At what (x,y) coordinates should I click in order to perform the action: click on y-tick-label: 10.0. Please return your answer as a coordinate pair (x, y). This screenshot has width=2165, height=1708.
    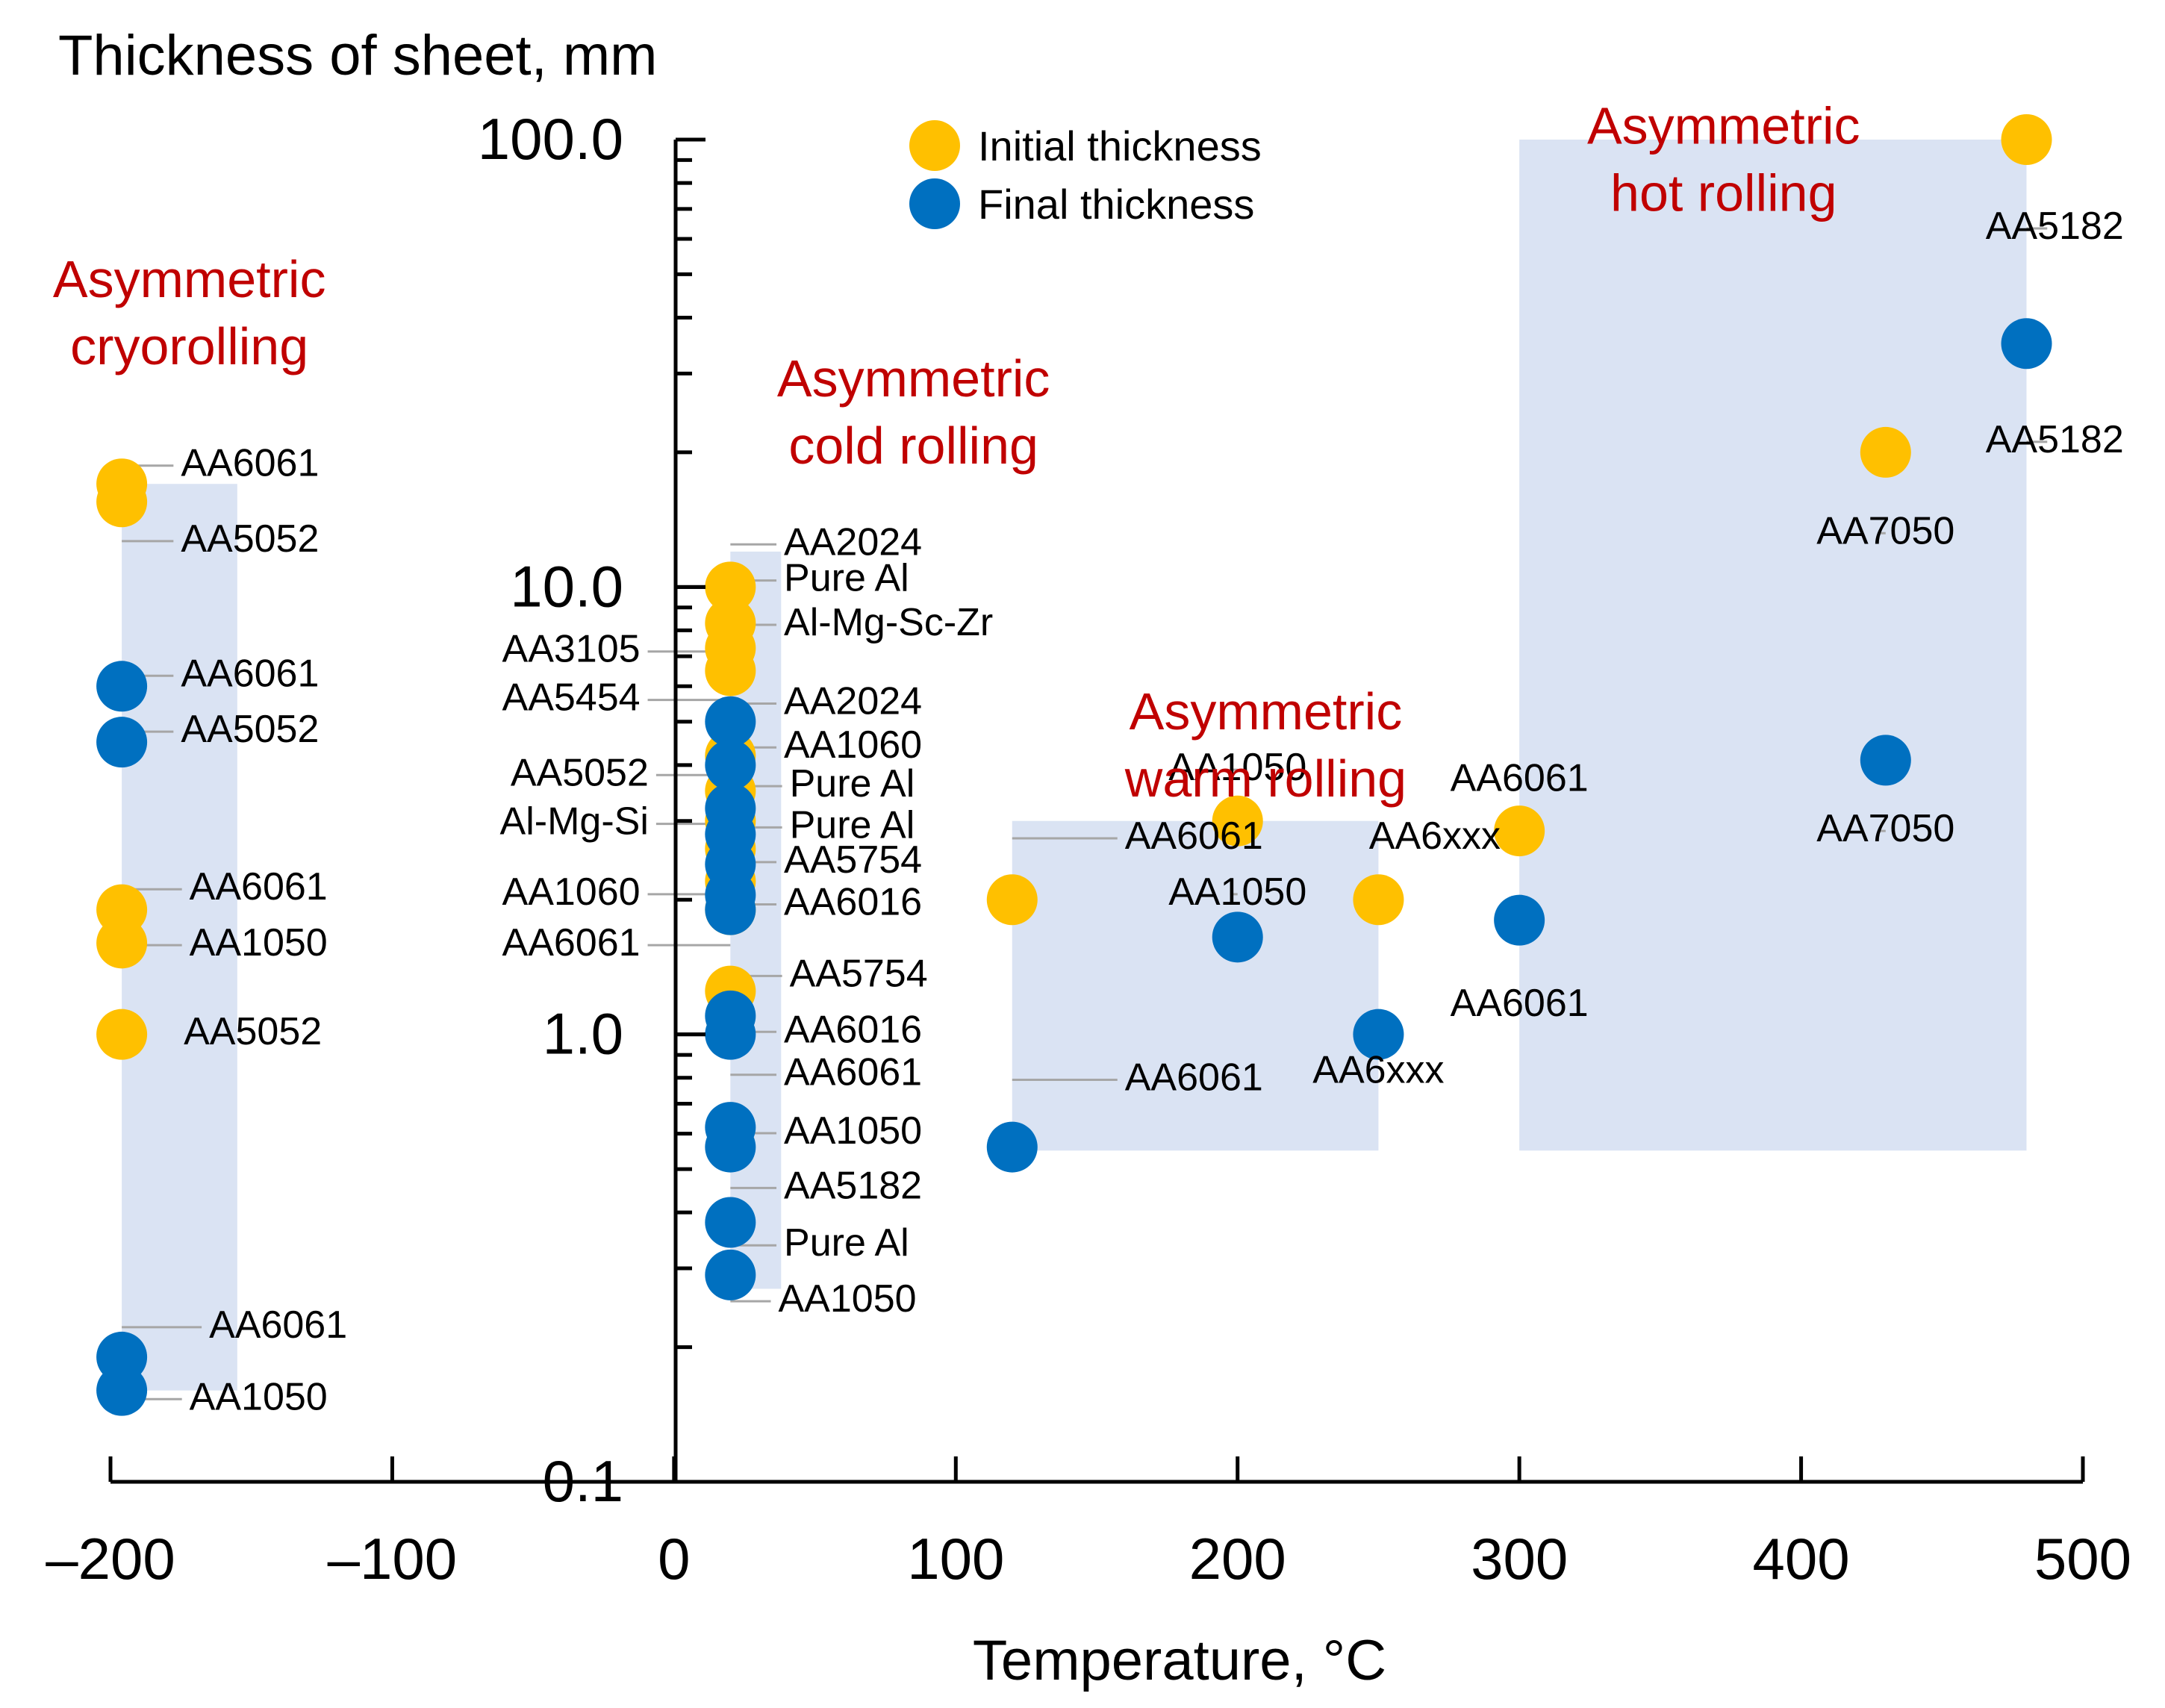
    Looking at the image, I should click on (566, 586).